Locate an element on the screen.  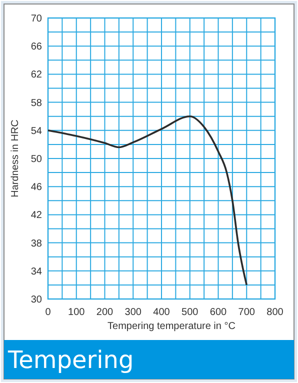
y-tick-label: 42 is located at coordinates (36, 216).